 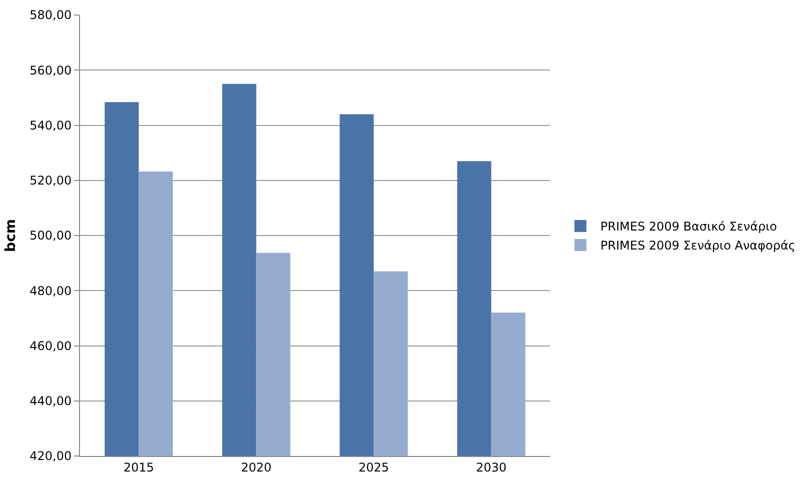 What do you see at coordinates (256, 467) in the screenshot?
I see `x-tick-label: 2020` at bounding box center [256, 467].